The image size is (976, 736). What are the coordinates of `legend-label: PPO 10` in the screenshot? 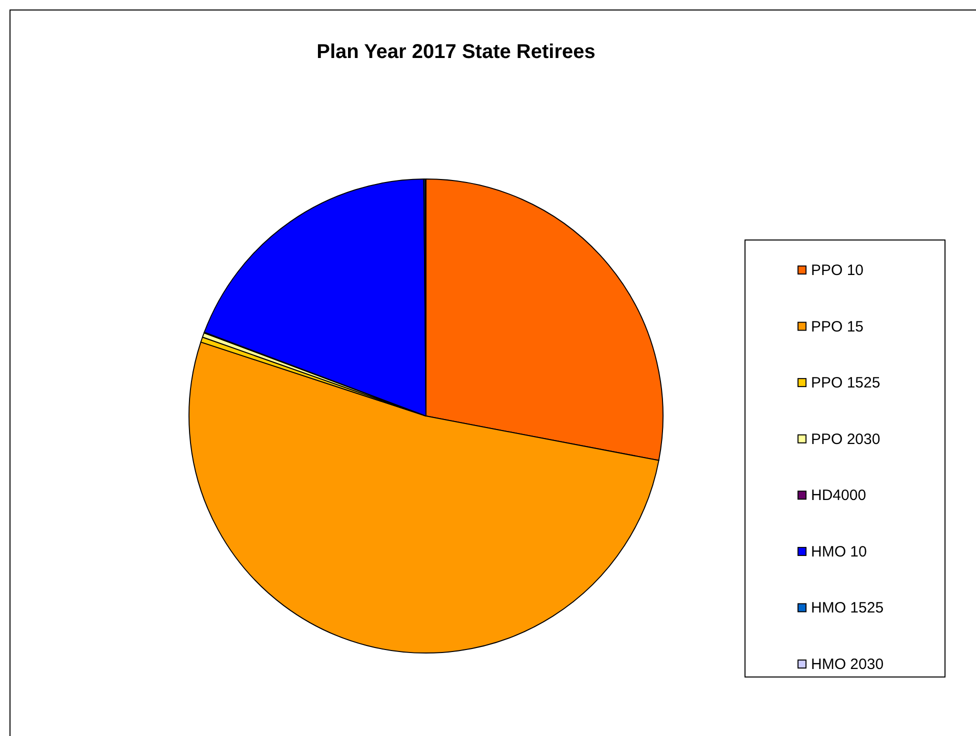 It's located at (837, 270).